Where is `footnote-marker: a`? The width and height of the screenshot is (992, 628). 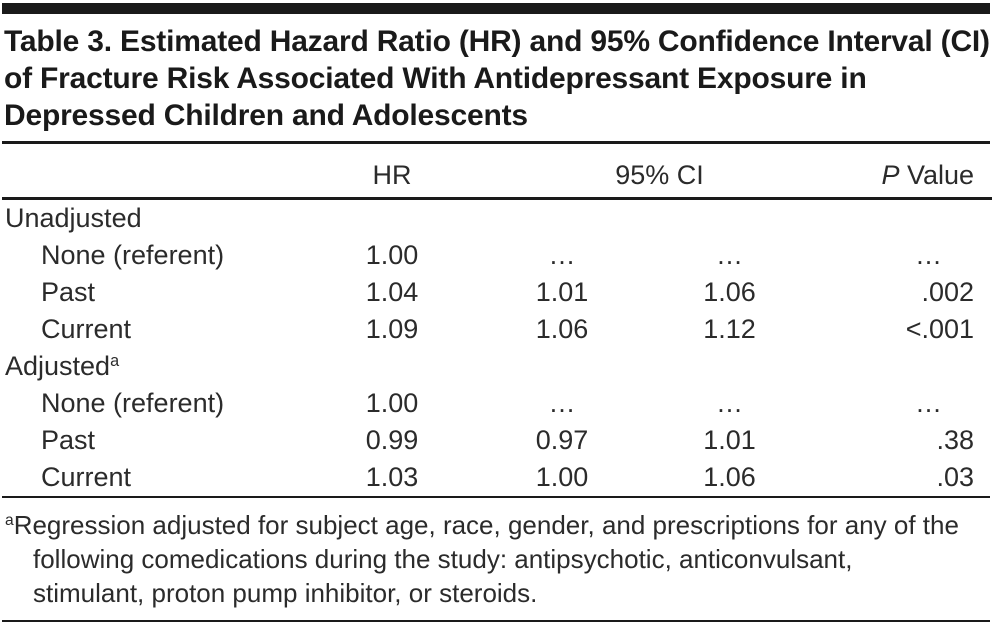
footnote-marker: a is located at coordinates (9, 521).